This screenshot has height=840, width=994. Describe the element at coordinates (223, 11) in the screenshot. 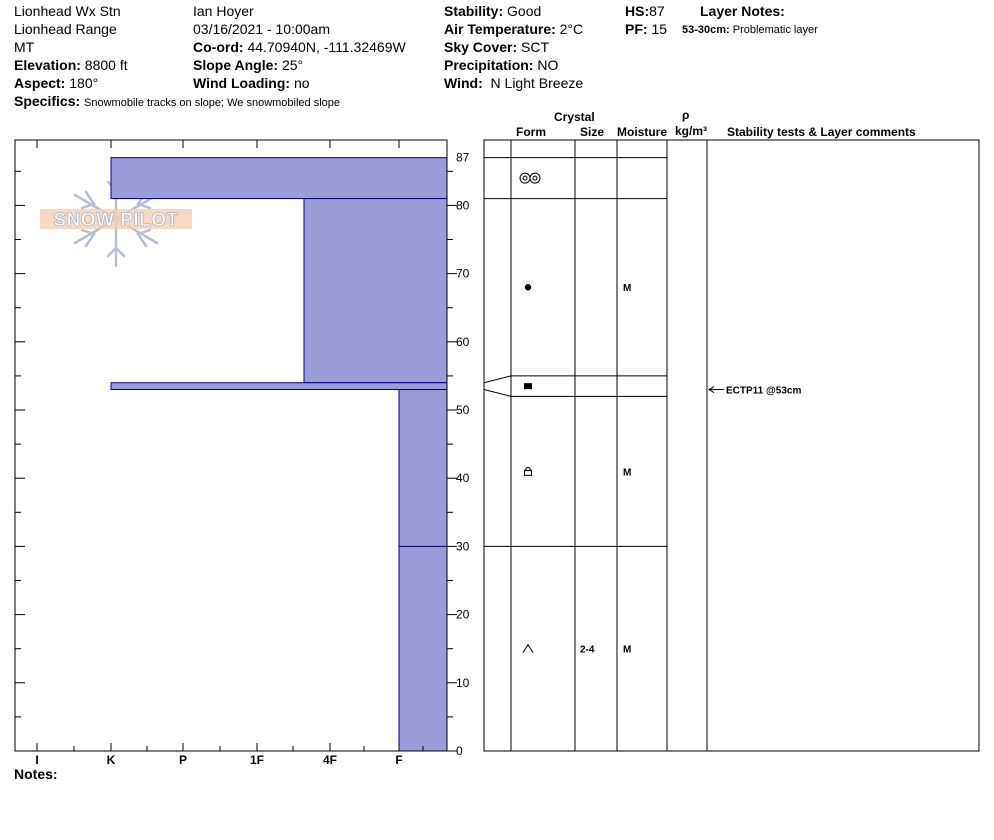

I see `observer: Ian Hoyer` at that location.